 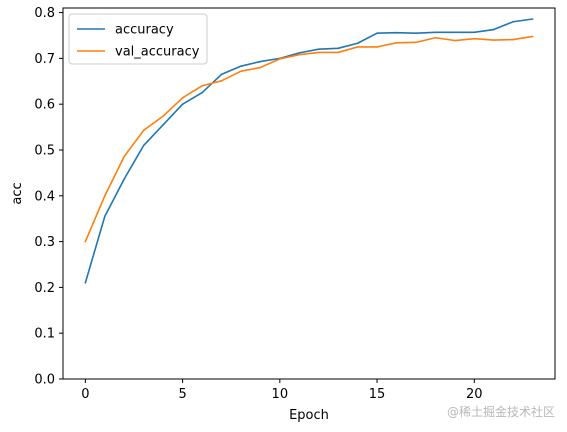 I want to click on x-tick-label: 20, so click(x=474, y=394).